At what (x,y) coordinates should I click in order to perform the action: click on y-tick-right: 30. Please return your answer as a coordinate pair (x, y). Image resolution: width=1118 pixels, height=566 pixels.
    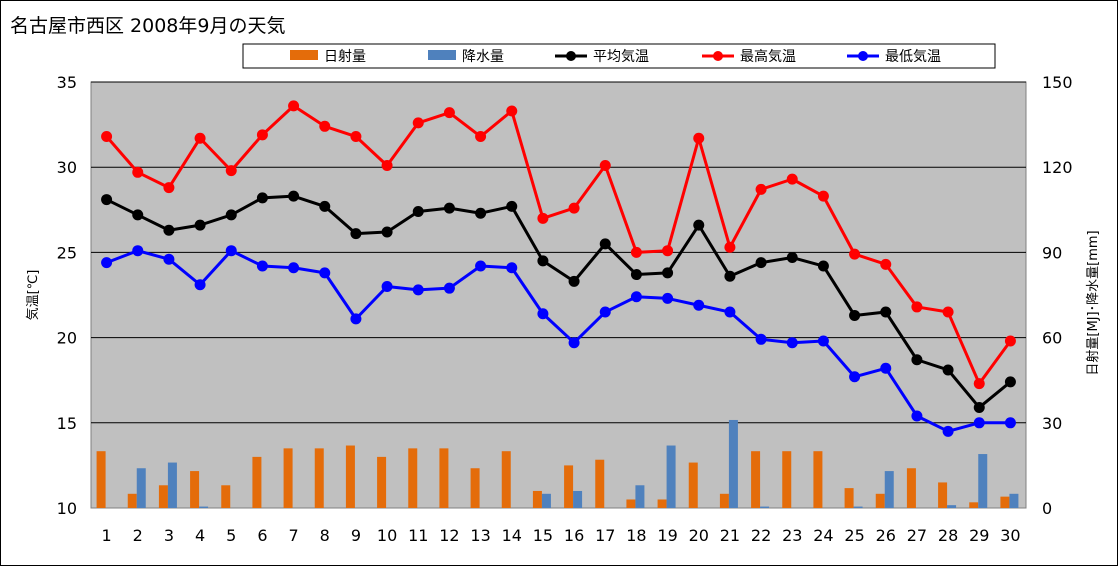
    Looking at the image, I should click on (1052, 423).